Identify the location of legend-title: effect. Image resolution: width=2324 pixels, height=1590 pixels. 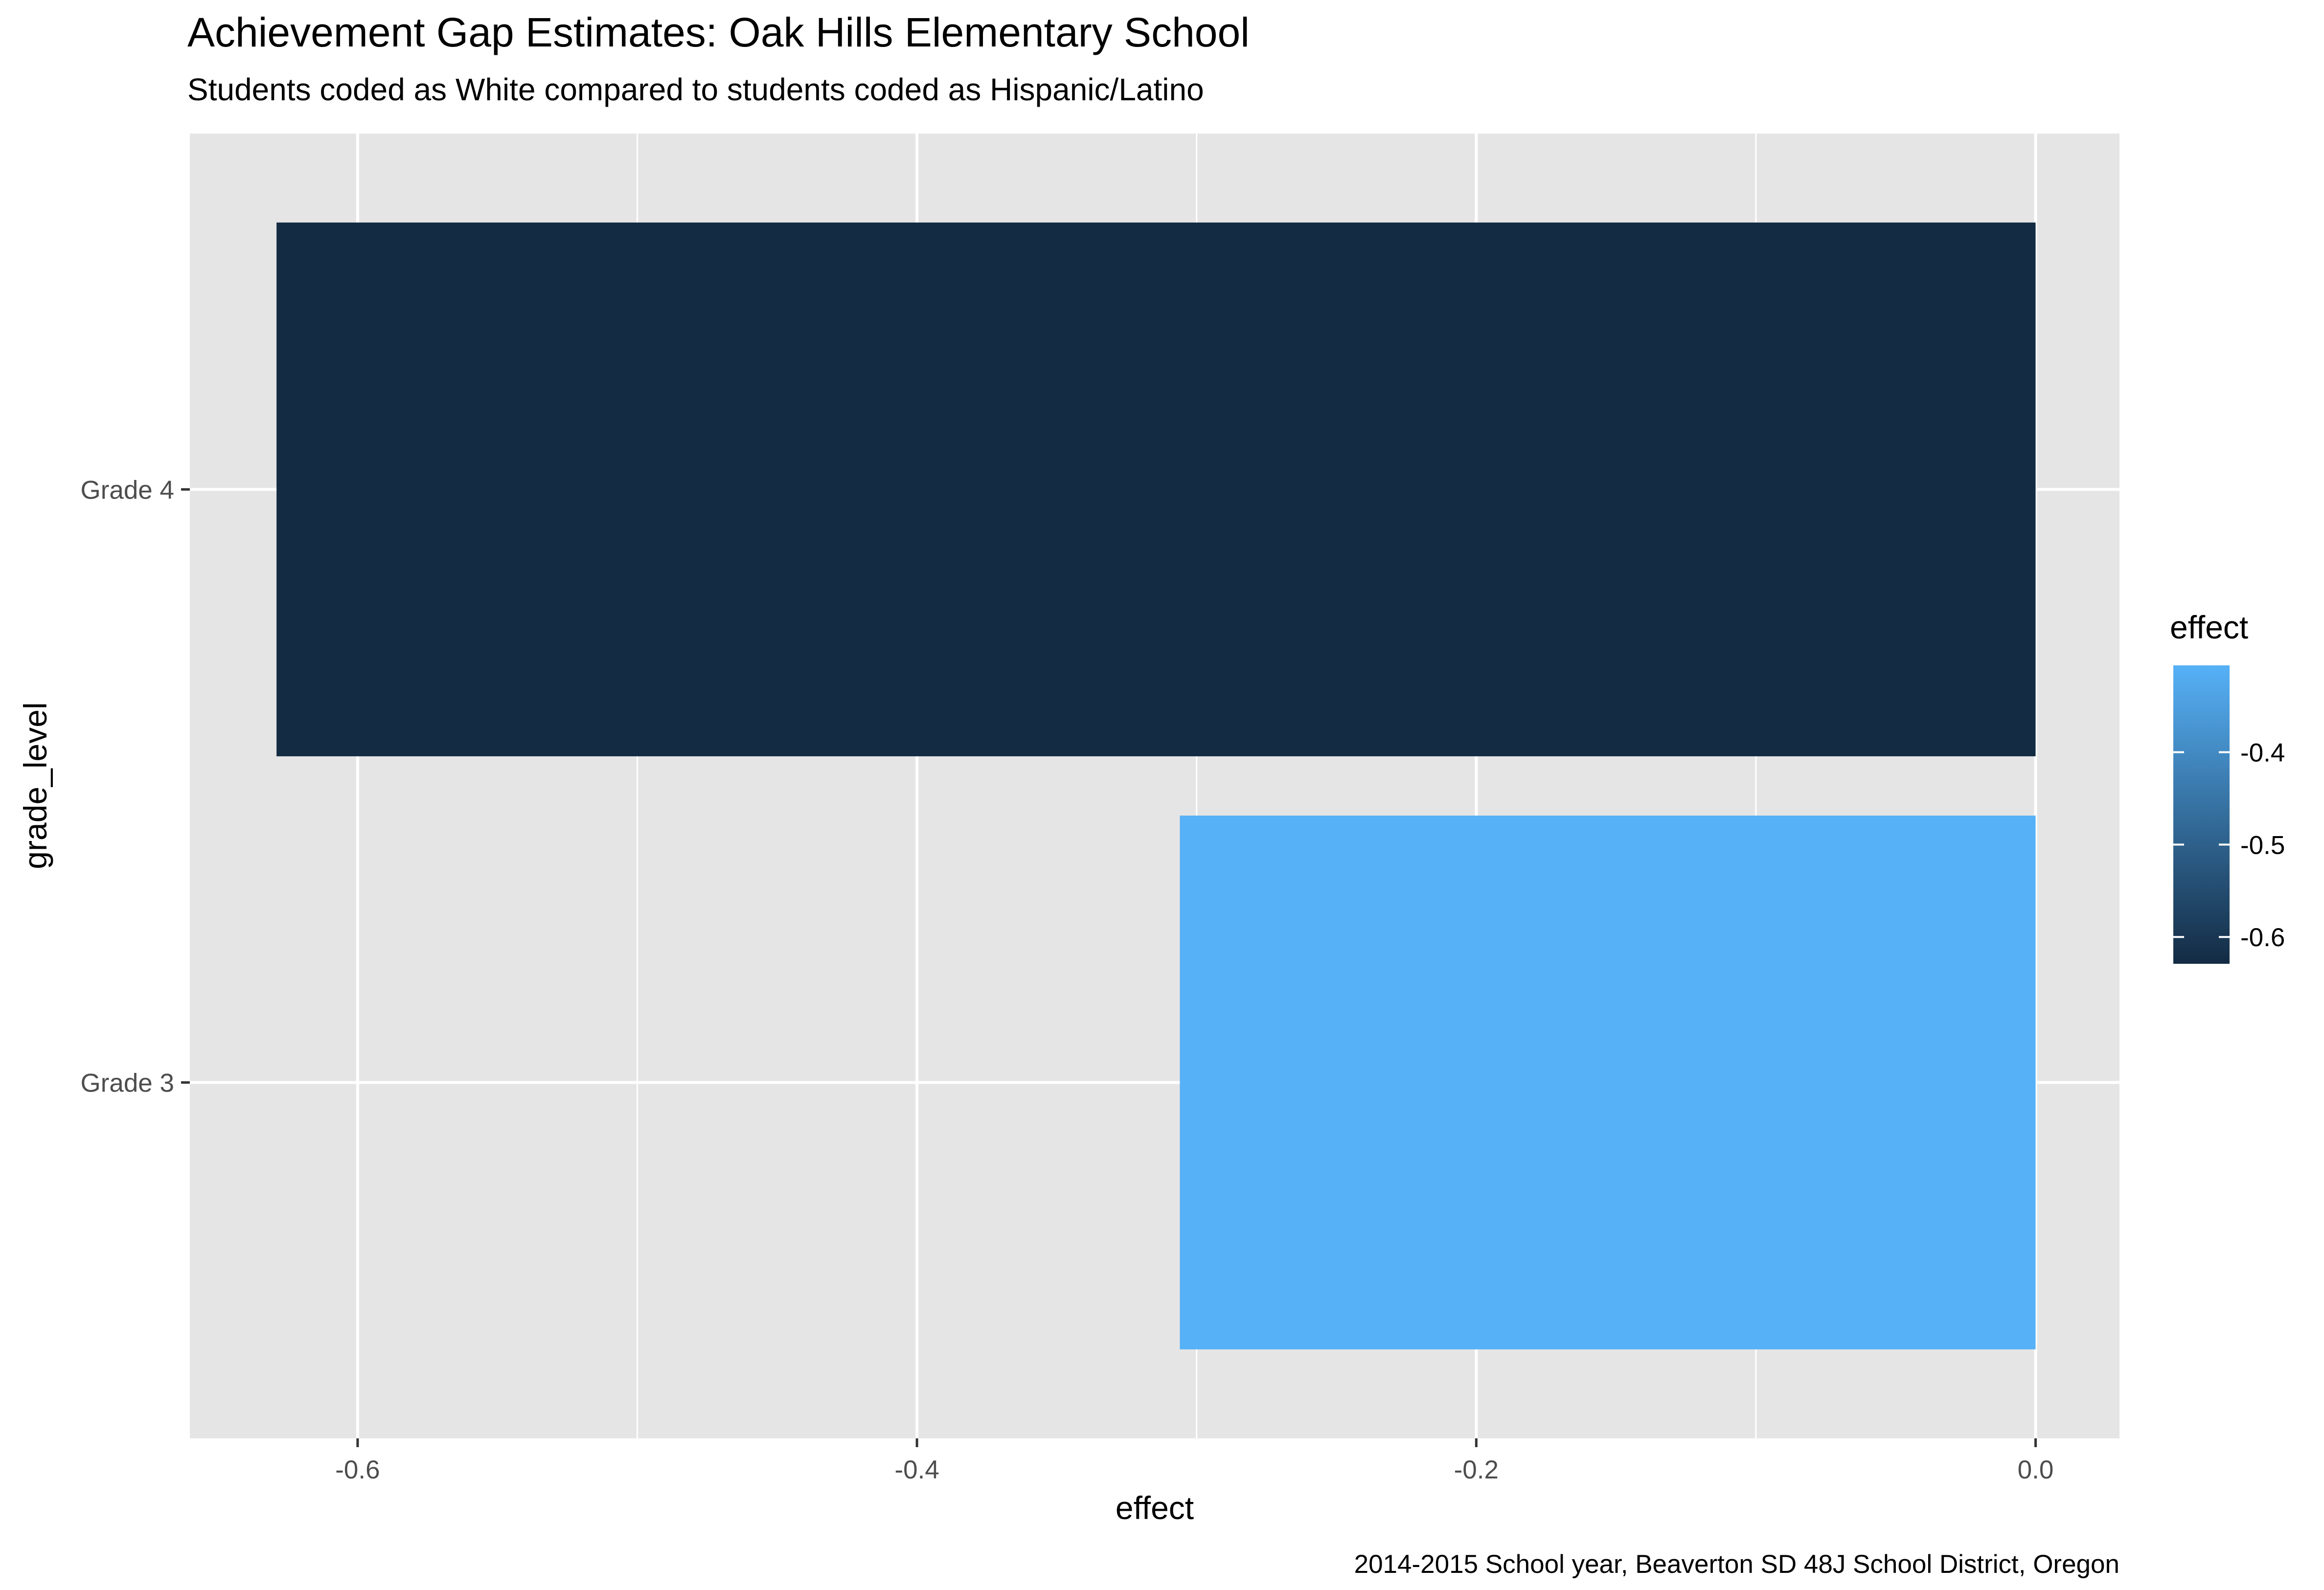
(2209, 627).